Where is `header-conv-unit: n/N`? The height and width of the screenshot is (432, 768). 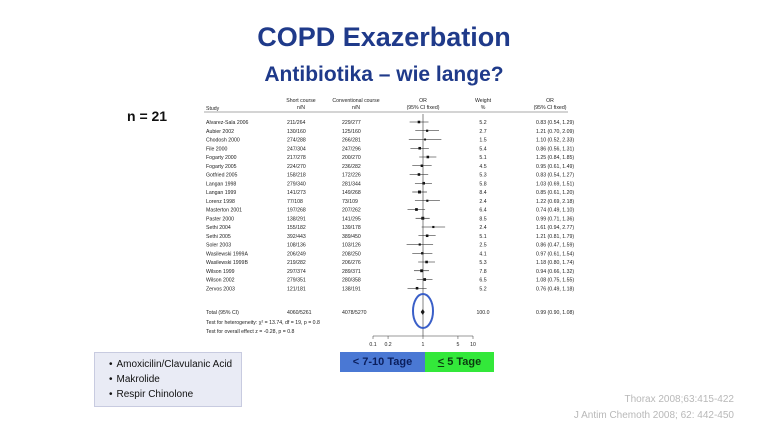
header-conv-unit: n/N is located at coordinates (356, 108).